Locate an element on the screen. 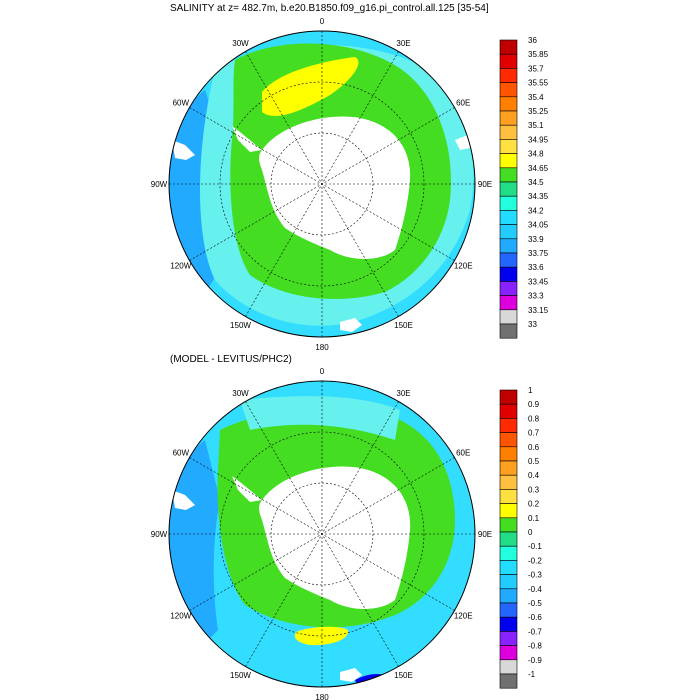 The height and width of the screenshot is (700, 700). top-lon-label-30e: 30E is located at coordinates (403, 43).